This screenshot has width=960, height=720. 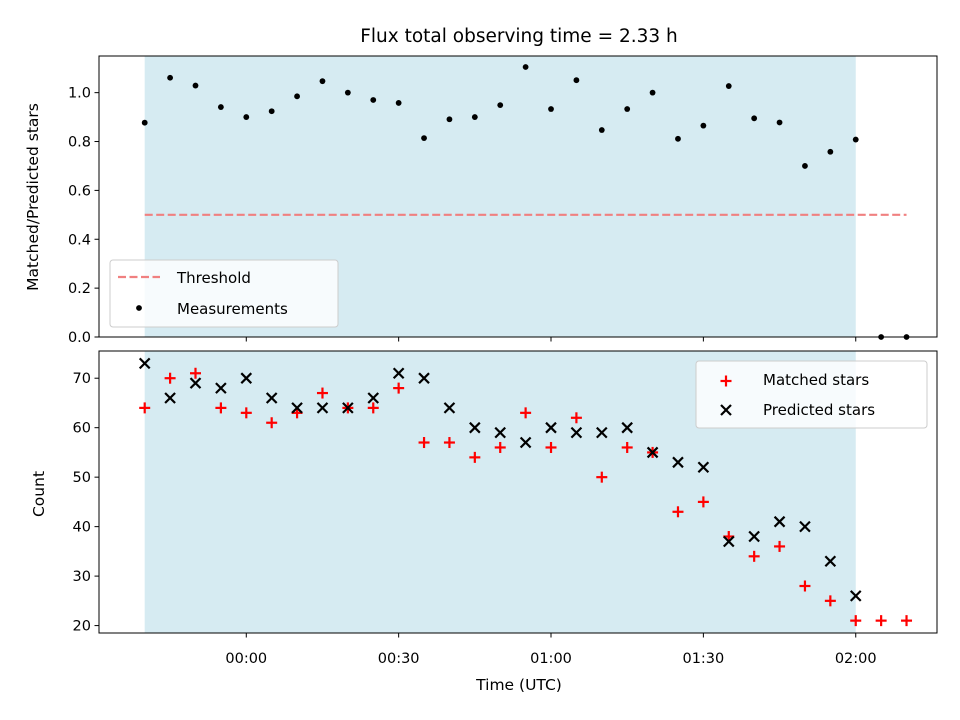 I want to click on y-tick-label: 0.2, so click(x=79, y=289).